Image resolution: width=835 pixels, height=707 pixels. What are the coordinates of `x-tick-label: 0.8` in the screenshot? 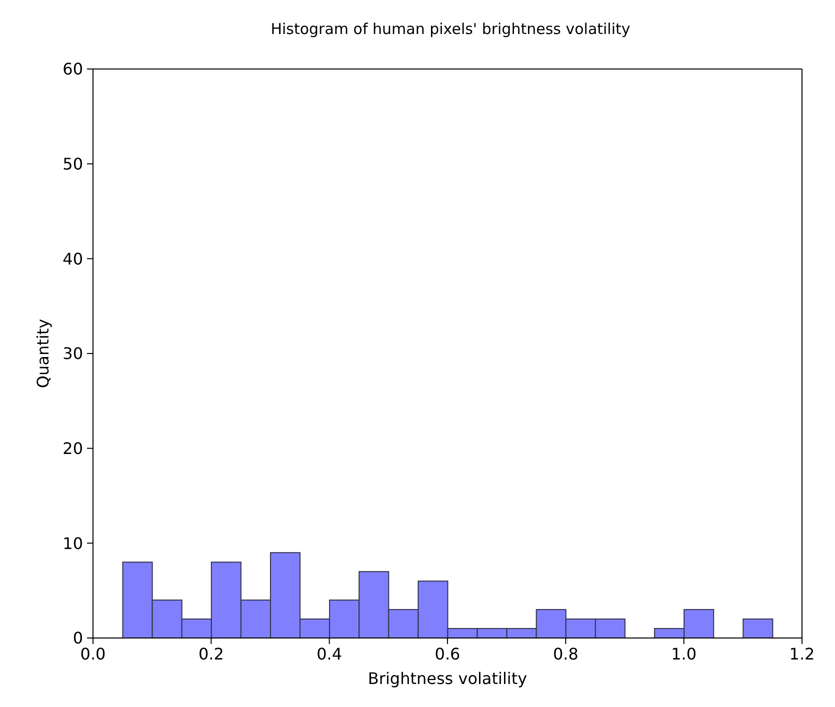 It's located at (565, 654).